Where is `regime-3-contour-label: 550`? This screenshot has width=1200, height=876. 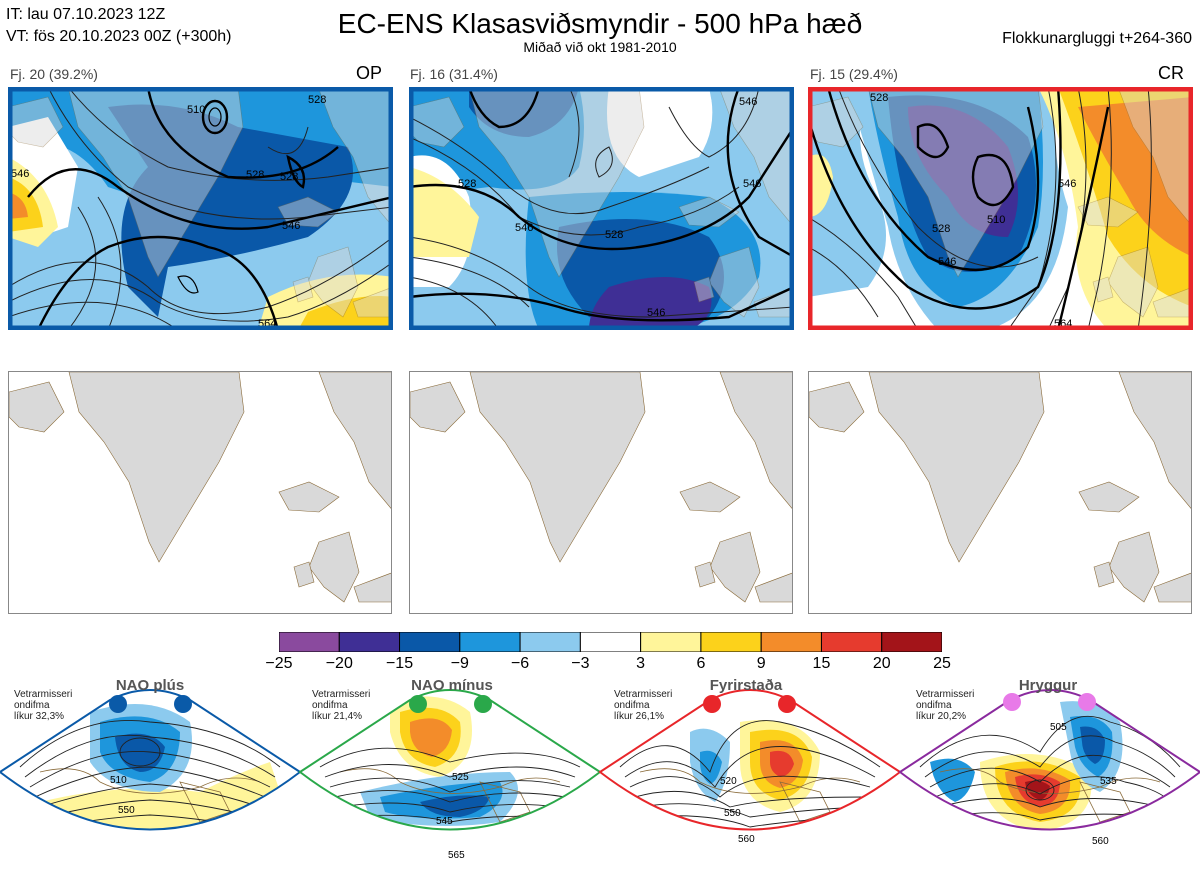 regime-3-contour-label: 550 is located at coordinates (732, 813).